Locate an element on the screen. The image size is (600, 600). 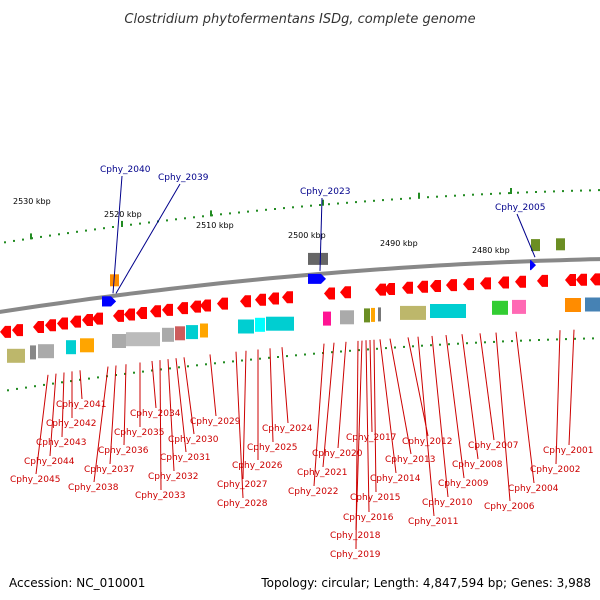
major-tick is located at coordinates (31, 236).